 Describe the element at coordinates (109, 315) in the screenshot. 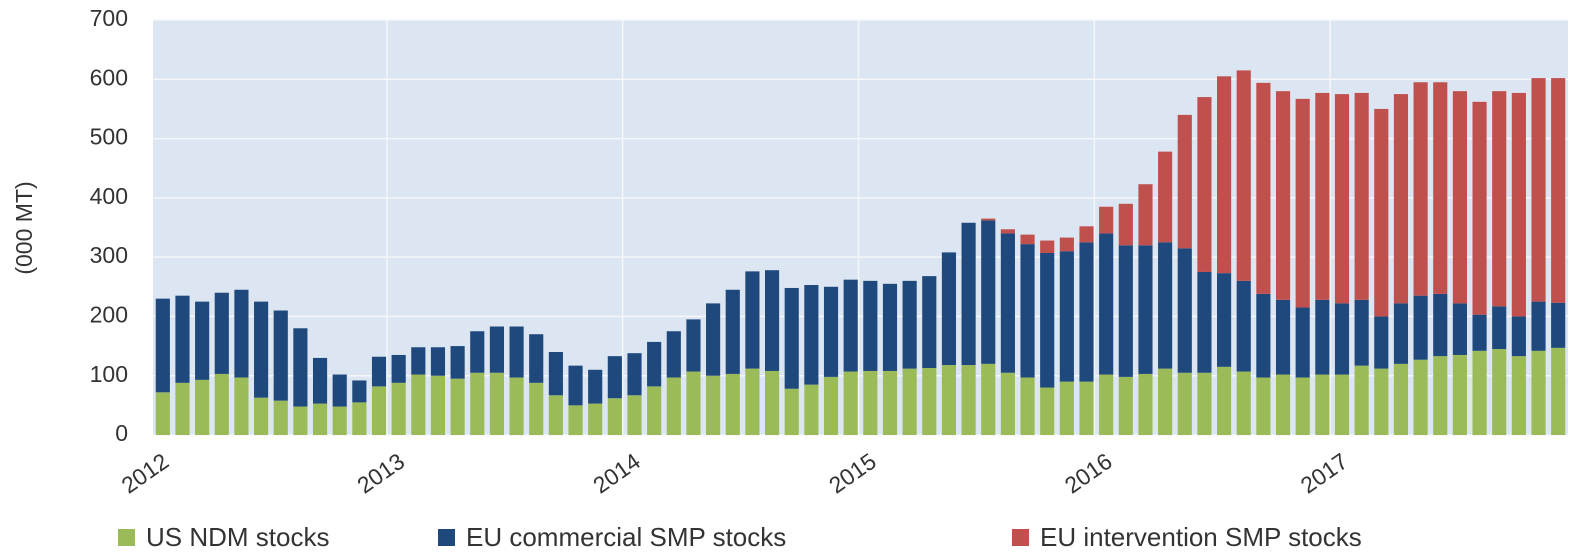

I see `y-tick-label: 200` at that location.